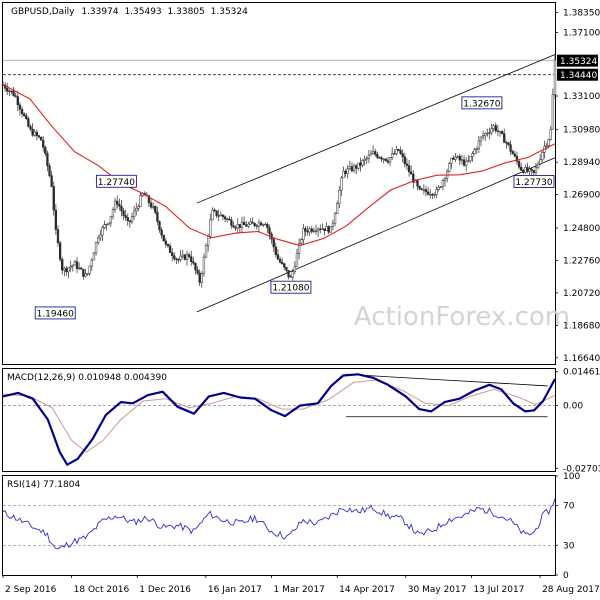 This screenshot has width=600, height=600. I want to click on main-y-tick-label: 1.24800, so click(581, 229).